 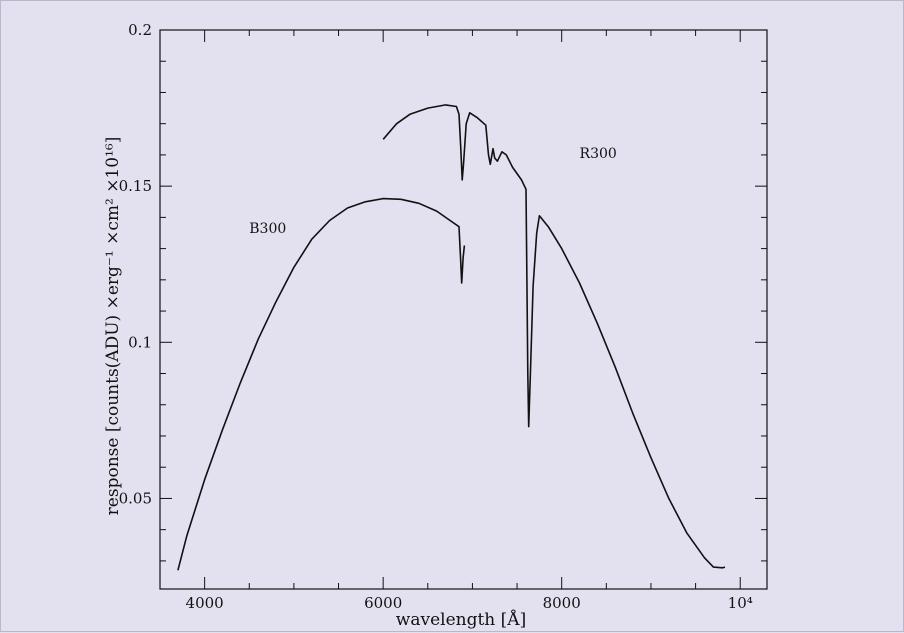 I want to click on y-tick-label: 0.1, so click(x=140, y=342).